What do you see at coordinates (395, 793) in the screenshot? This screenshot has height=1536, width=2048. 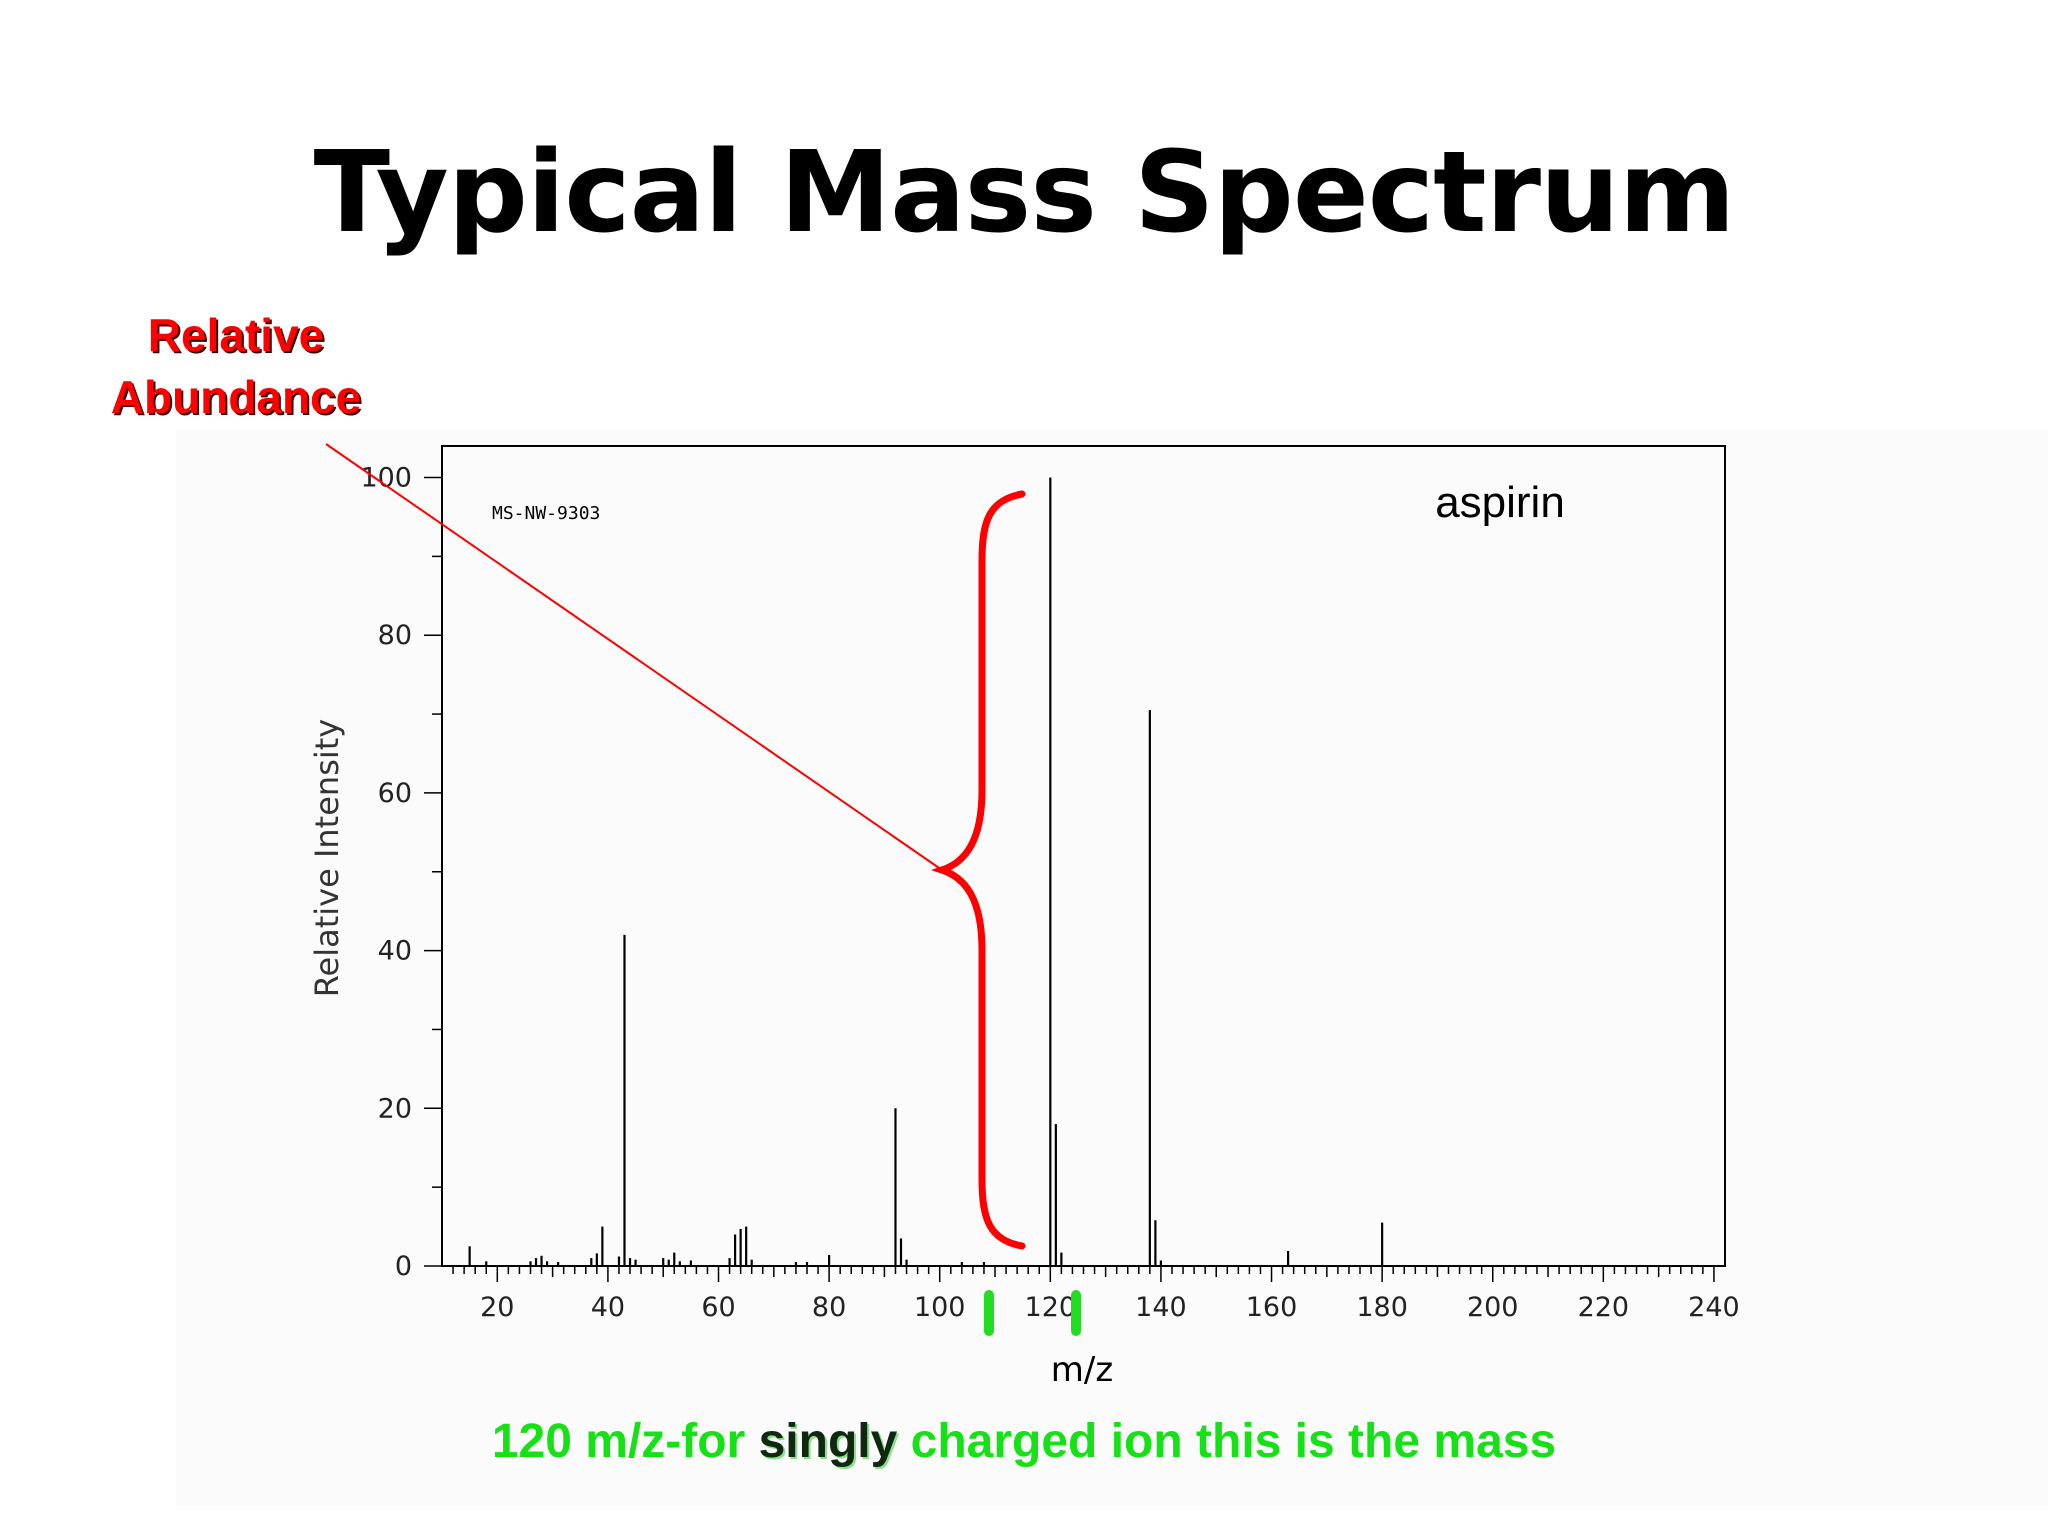 I see `y-tick-label: 60` at bounding box center [395, 793].